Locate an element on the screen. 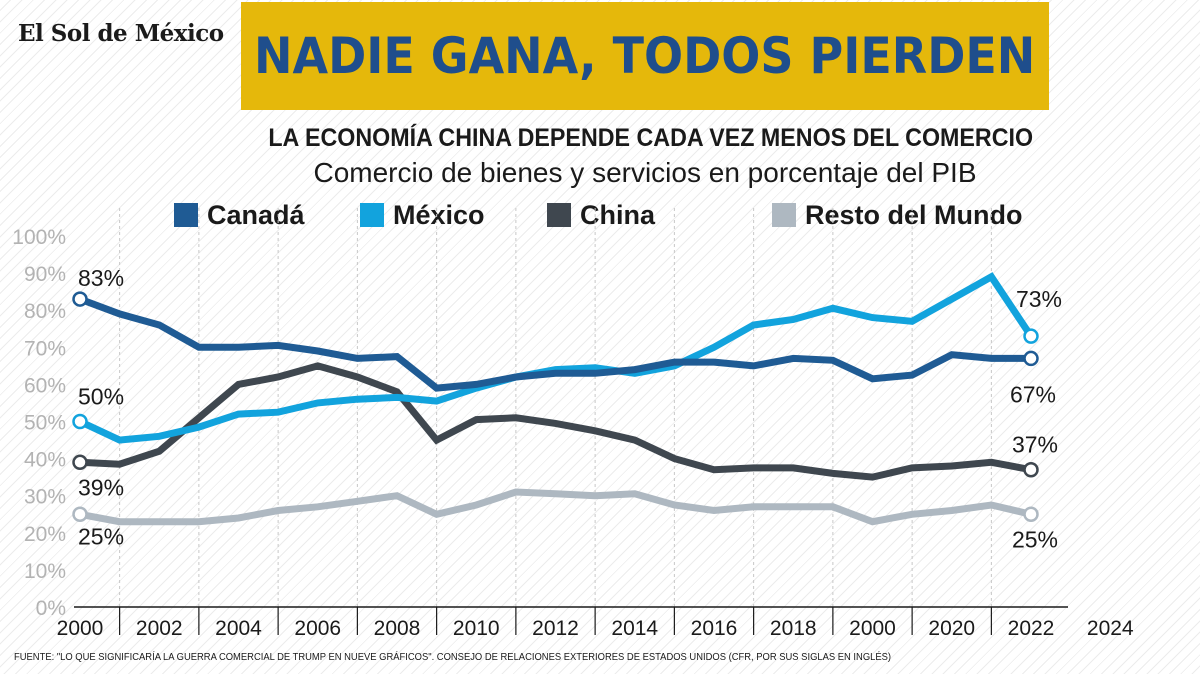 This screenshot has width=1200, height=674. x-tick-label: 2006 is located at coordinates (317, 628).